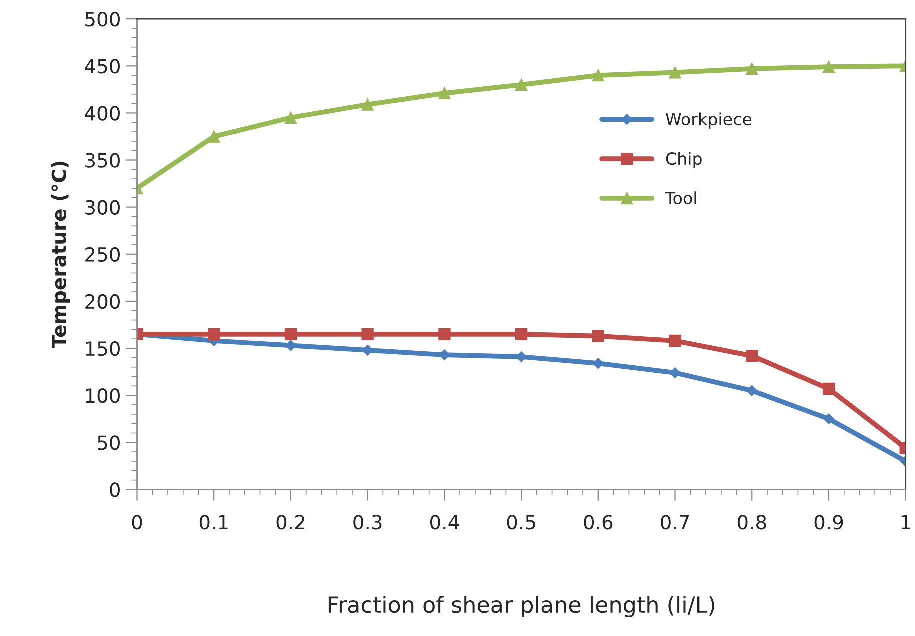  Describe the element at coordinates (709, 120) in the screenshot. I see `legend-label: Workpiece` at that location.